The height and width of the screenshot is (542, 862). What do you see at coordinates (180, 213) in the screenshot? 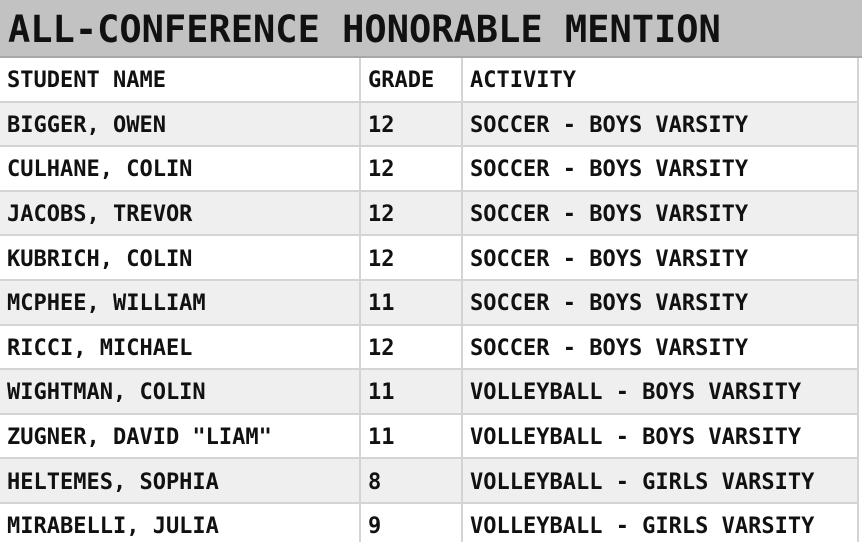
I see `table-cell: JACOBS, TREVOR` at bounding box center [180, 213].